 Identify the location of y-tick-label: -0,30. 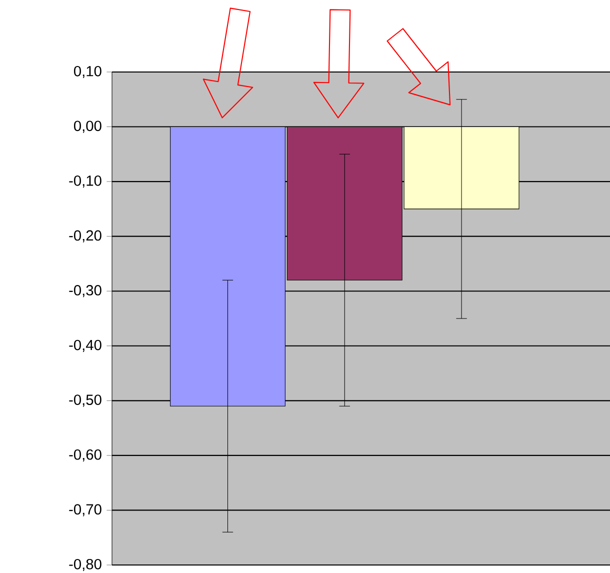
(85, 291).